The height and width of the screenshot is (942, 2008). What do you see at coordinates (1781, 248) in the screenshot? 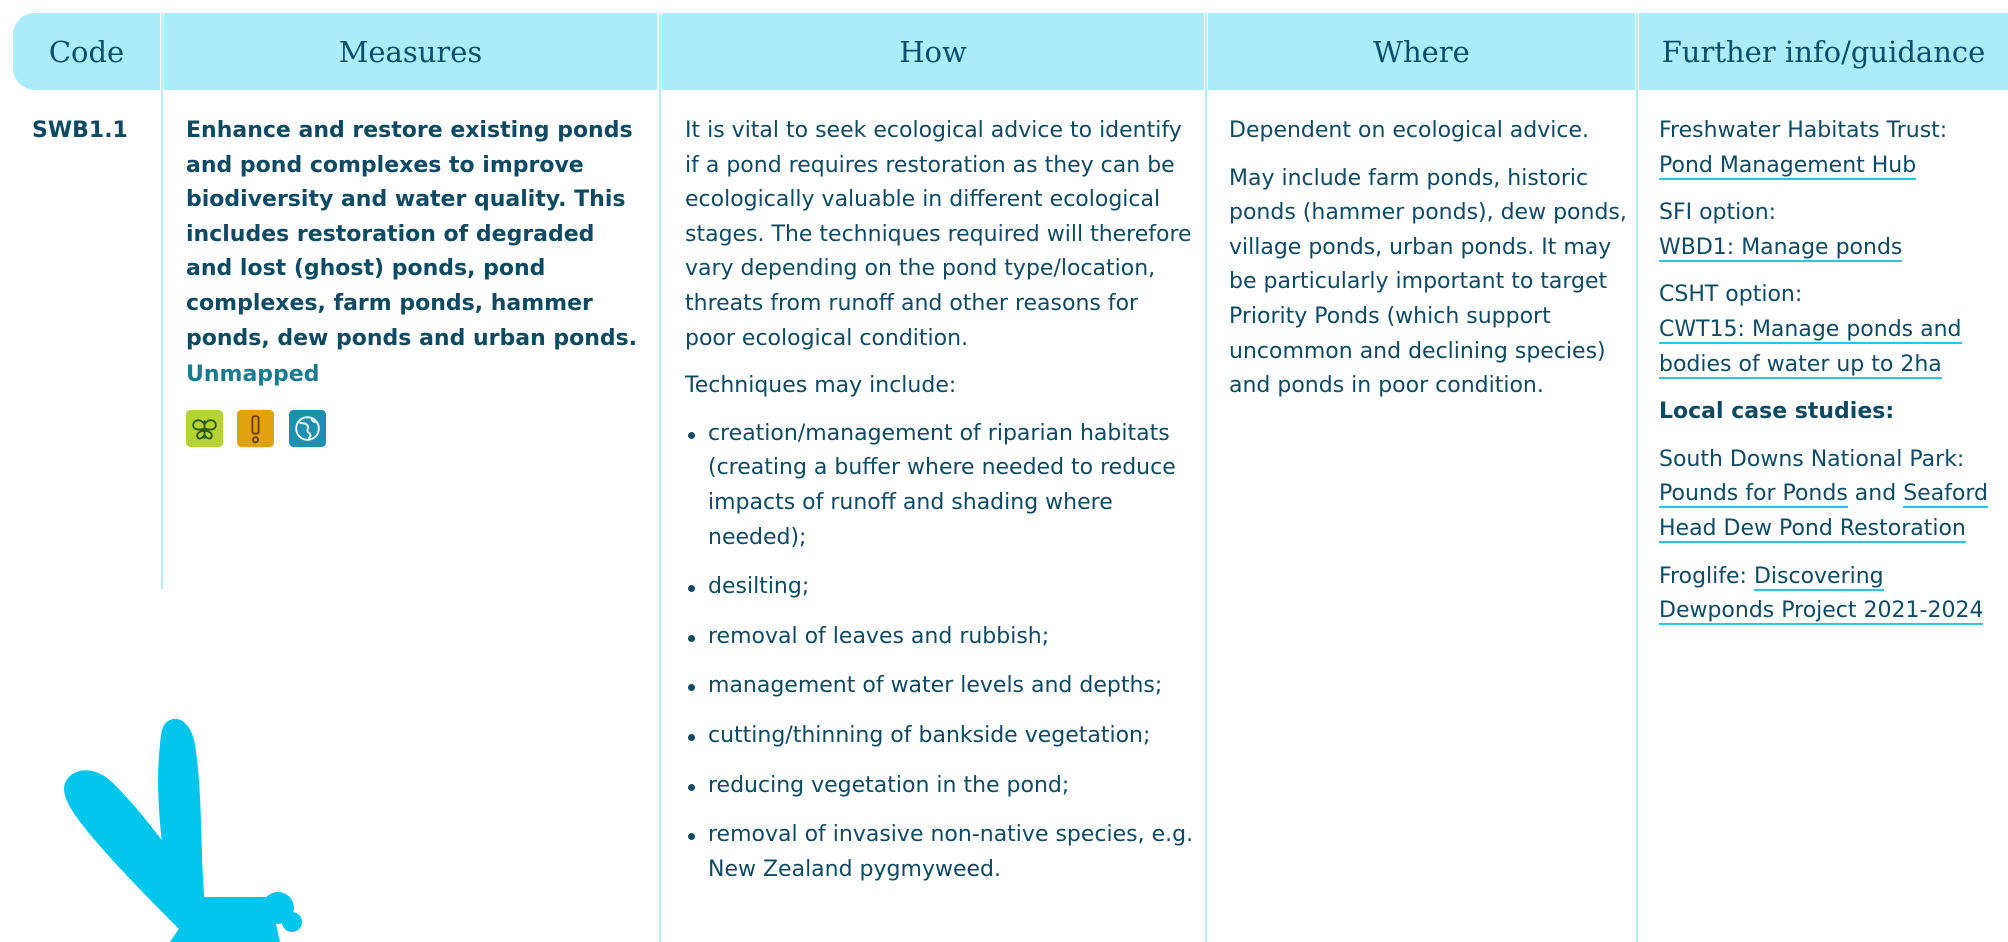
I see `link: WBD1: Manage ponds` at bounding box center [1781, 248].